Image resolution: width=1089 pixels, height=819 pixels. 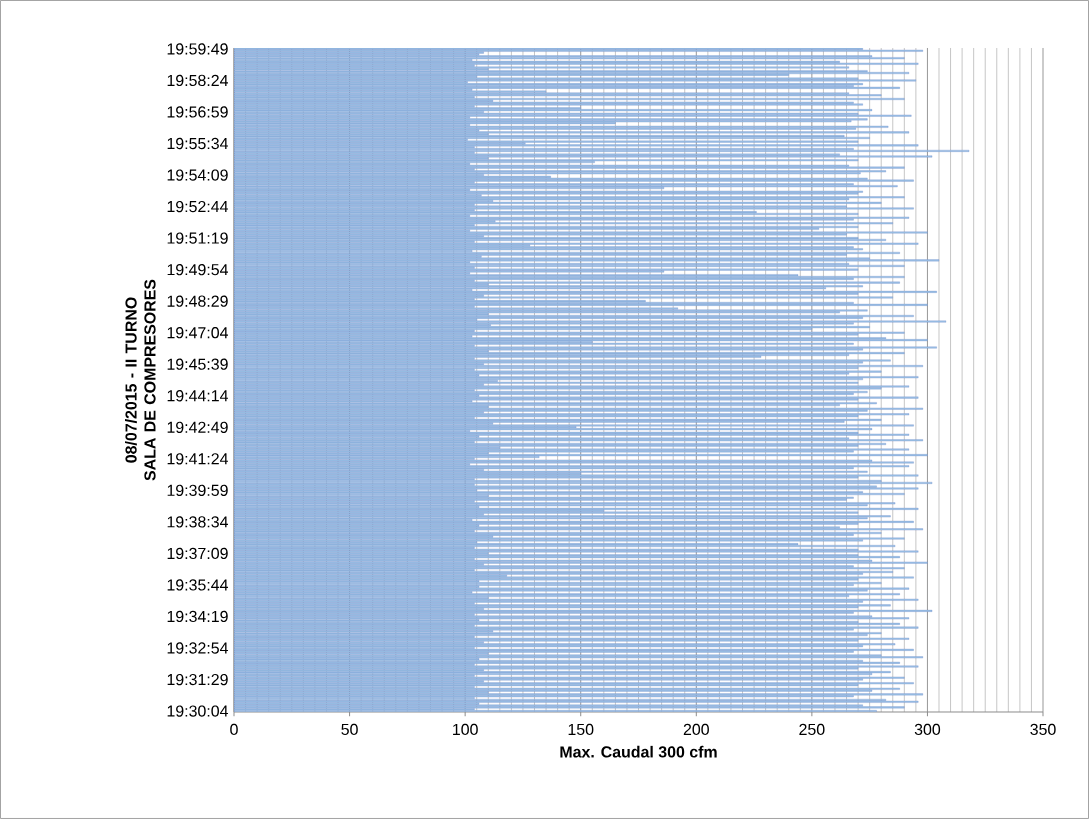 What do you see at coordinates (198, 206) in the screenshot?
I see `y-tick-label: 19:52:44` at bounding box center [198, 206].